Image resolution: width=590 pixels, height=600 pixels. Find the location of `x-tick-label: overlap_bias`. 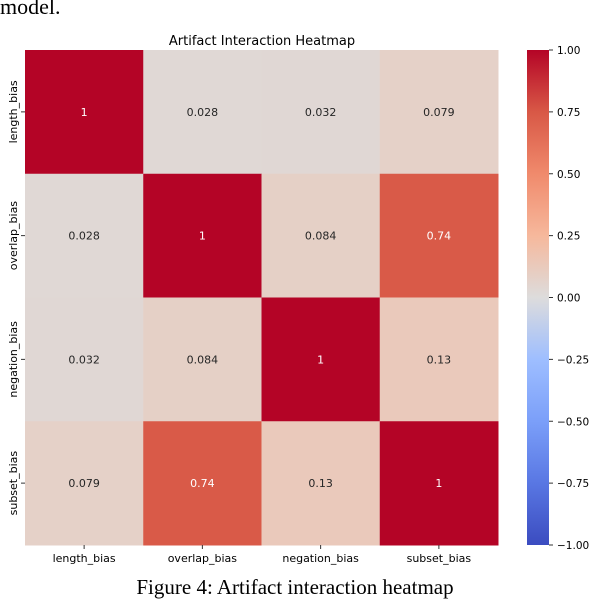

x-tick-label: overlap_bias is located at coordinates (203, 558).